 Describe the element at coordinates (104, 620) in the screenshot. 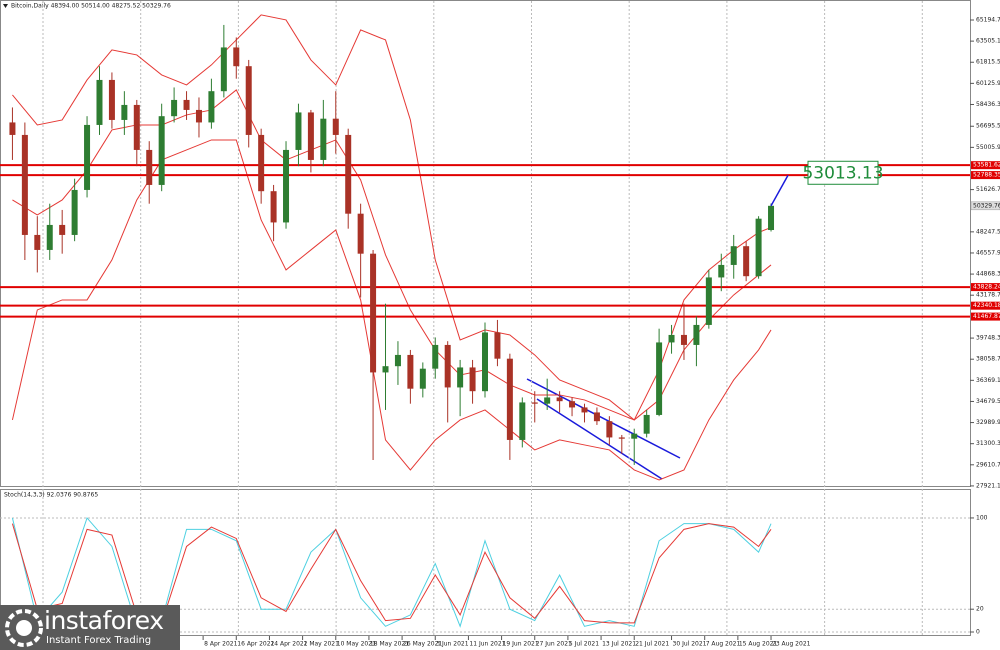

I see `brand: instaforex` at that location.